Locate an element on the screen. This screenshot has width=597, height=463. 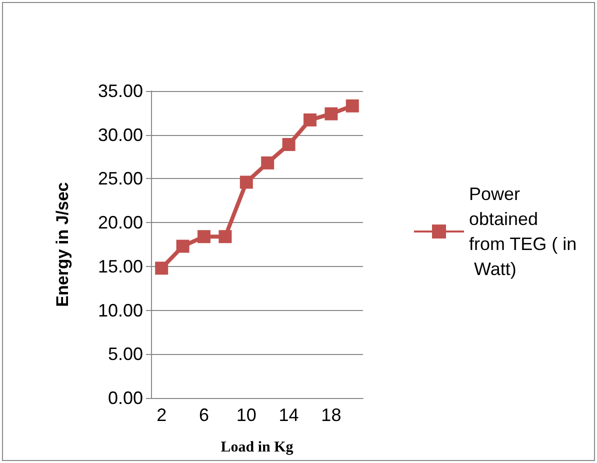
y-tick-label: 30.00 is located at coordinates (120, 134).